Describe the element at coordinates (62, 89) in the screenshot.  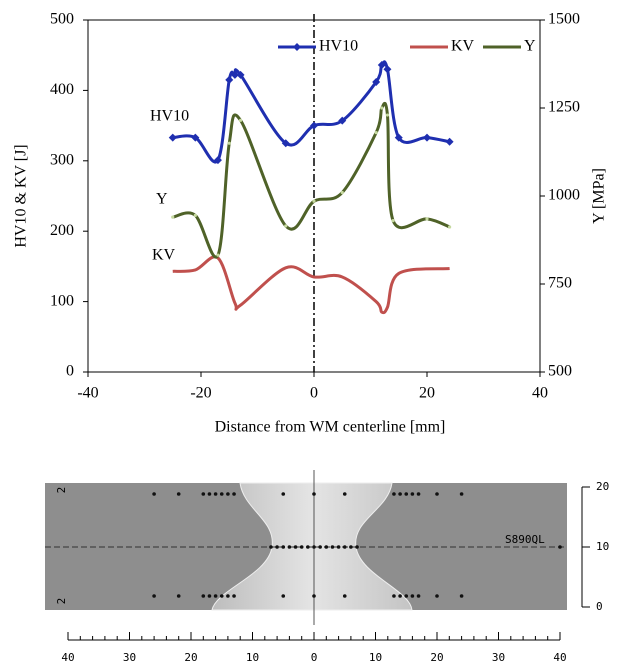
I see `y-tick-label: 400` at that location.